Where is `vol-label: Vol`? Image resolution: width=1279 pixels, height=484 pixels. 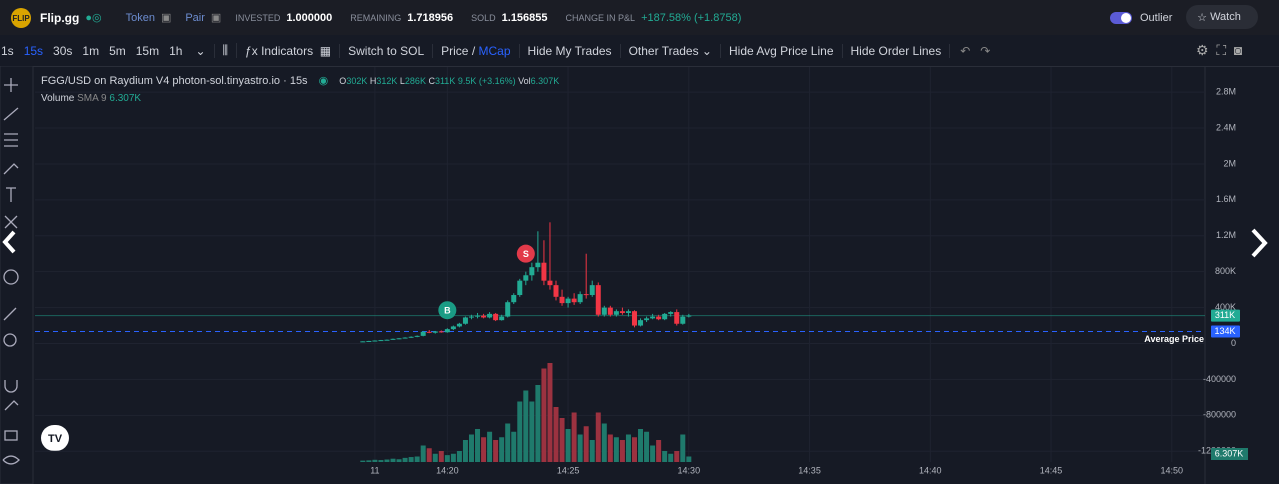 vol-label: Vol is located at coordinates (524, 81).